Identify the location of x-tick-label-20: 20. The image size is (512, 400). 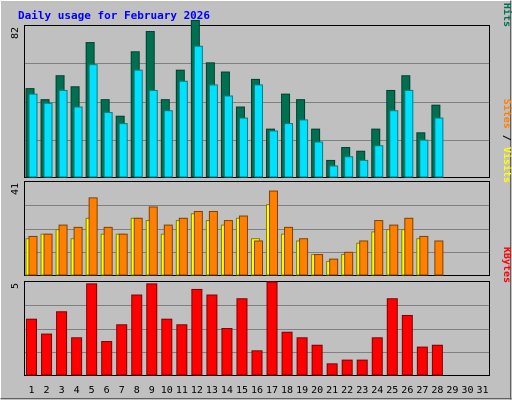
(317, 390).